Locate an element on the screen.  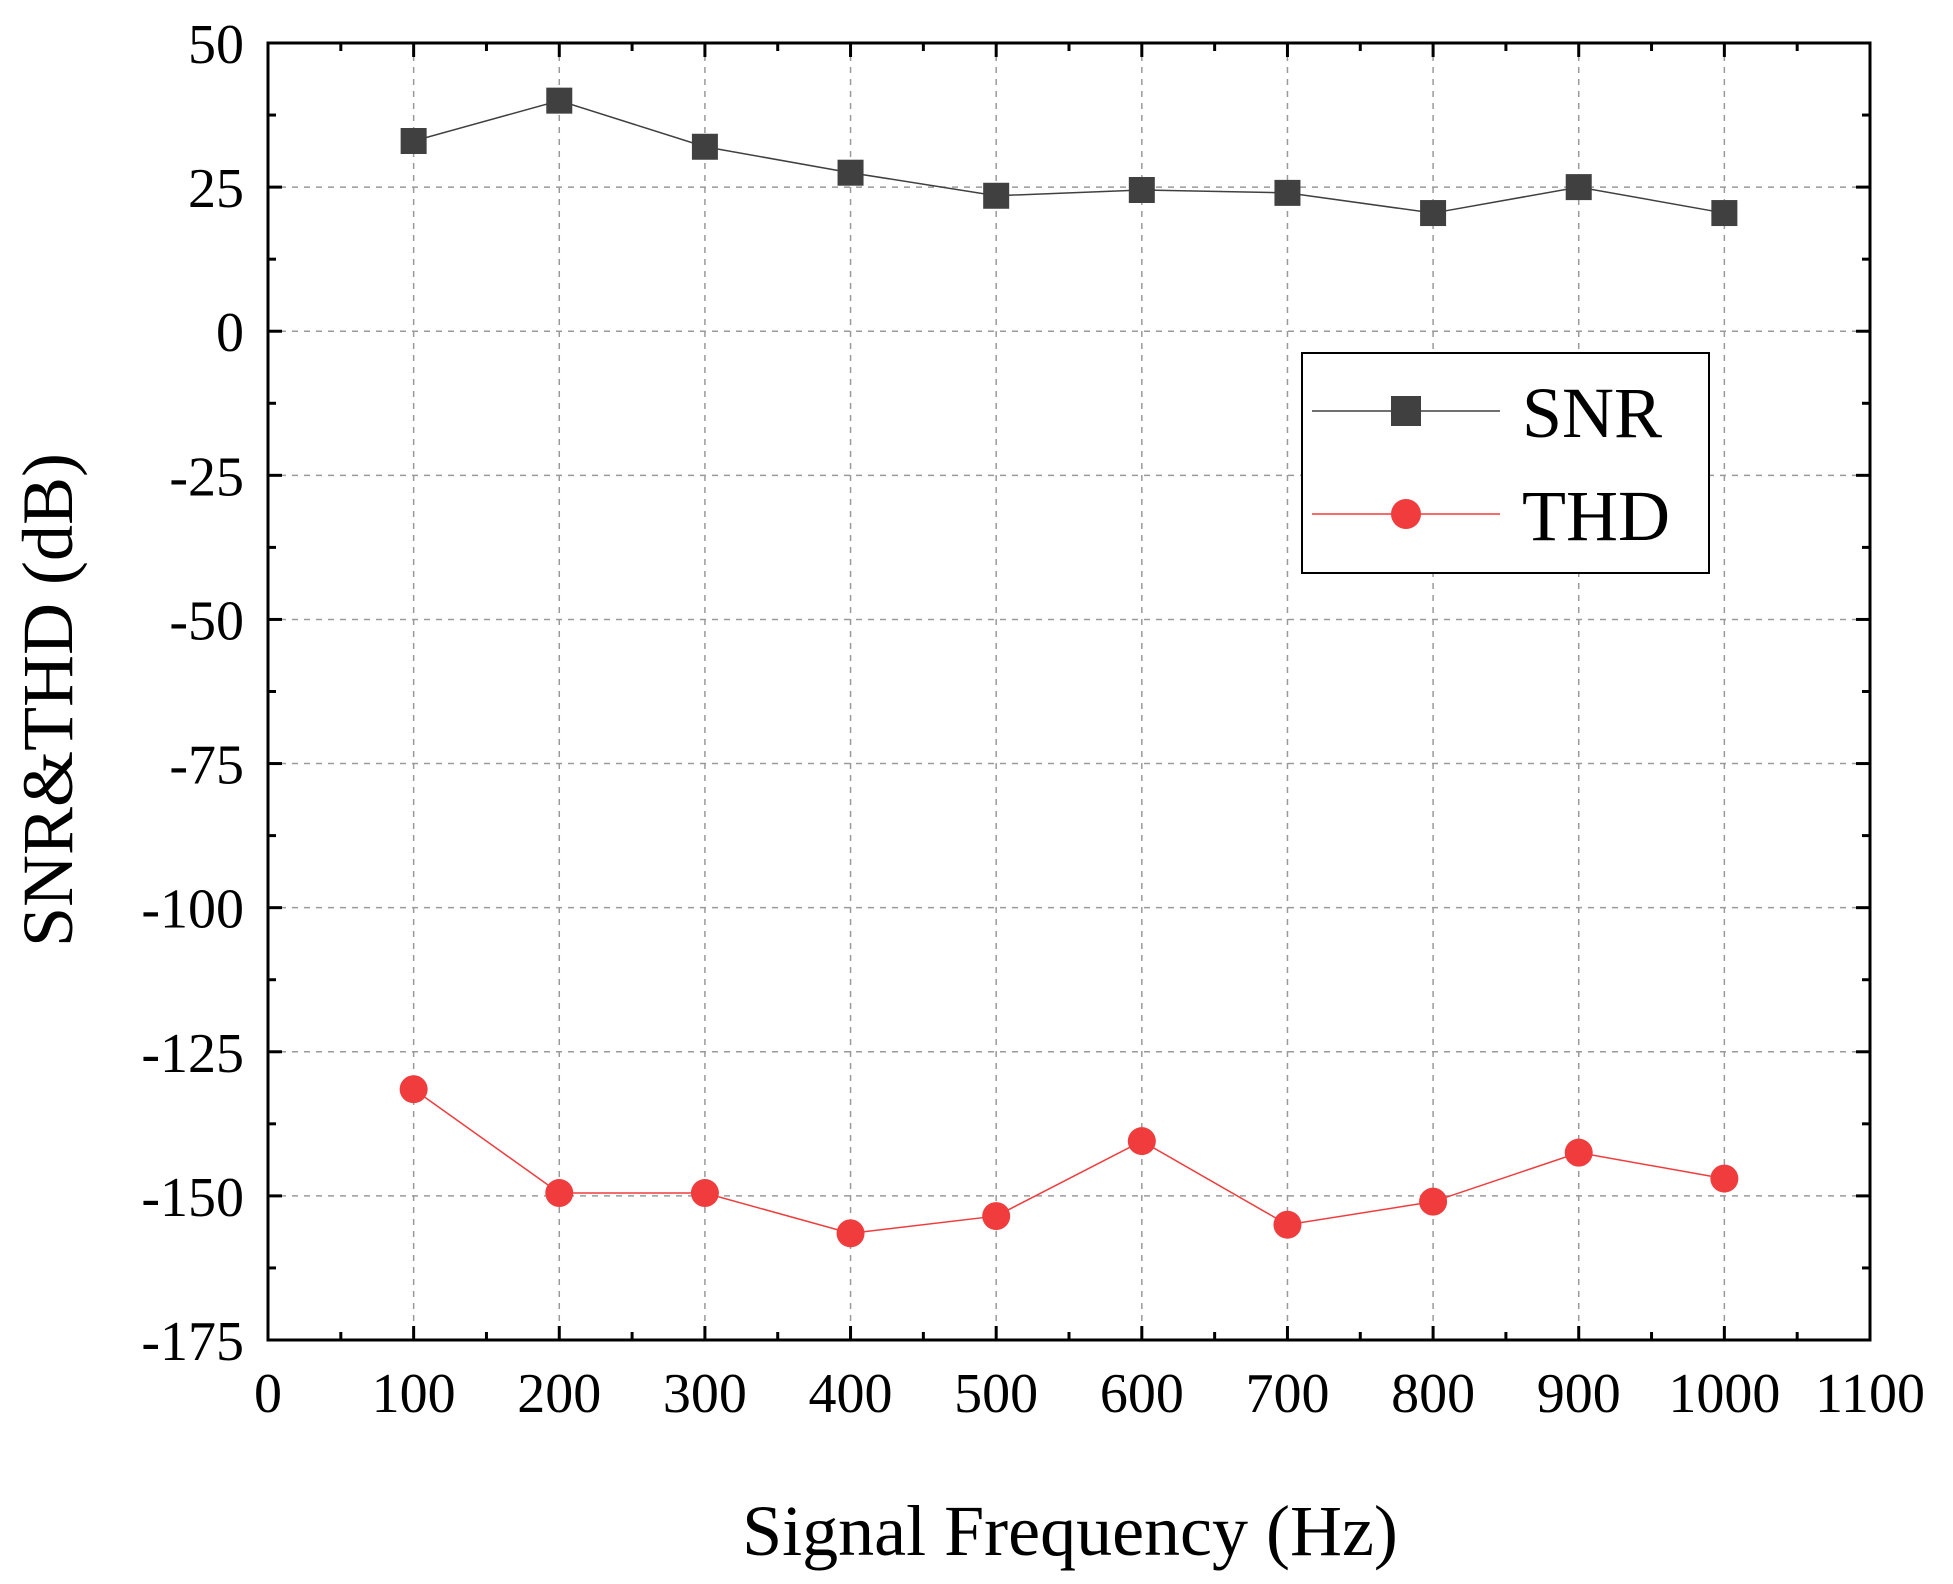
x-tick-label: 200 is located at coordinates (559, 1394).